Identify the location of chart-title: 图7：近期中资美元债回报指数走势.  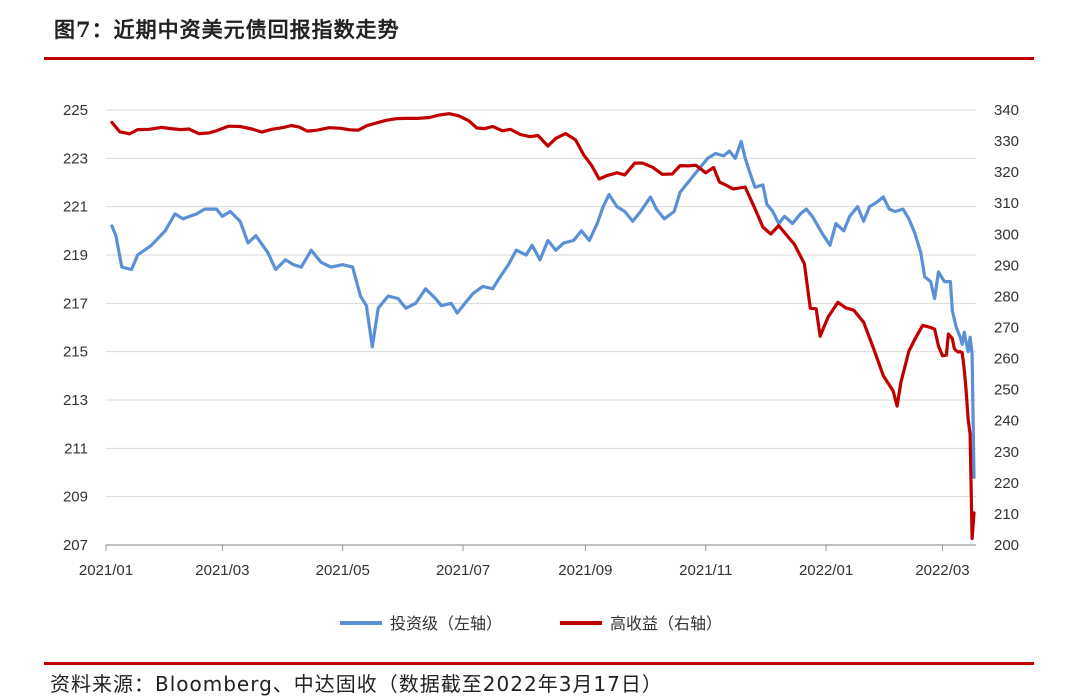
(227, 29).